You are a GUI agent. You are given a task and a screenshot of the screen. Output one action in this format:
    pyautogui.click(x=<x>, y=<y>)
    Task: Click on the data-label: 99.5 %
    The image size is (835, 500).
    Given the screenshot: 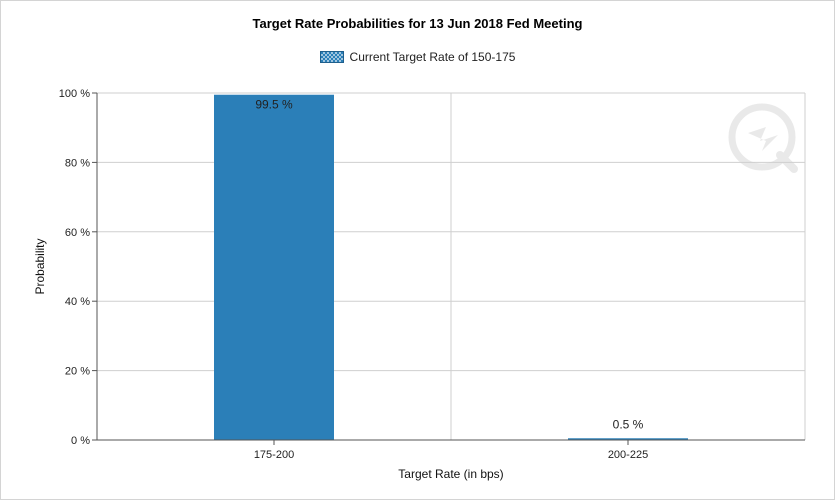 What is the action you would take?
    pyautogui.click(x=274, y=105)
    